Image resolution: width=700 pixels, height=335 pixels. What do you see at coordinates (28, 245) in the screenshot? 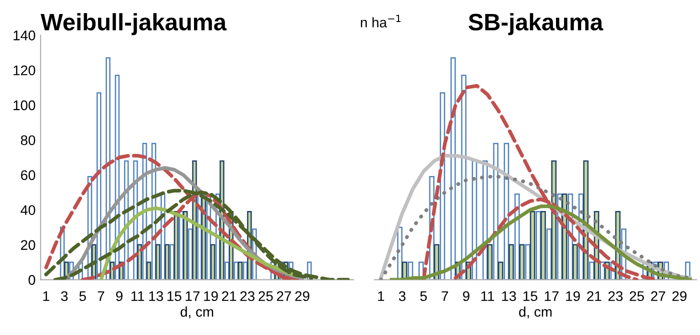
I see `y-tick-label: 20` at bounding box center [28, 245].